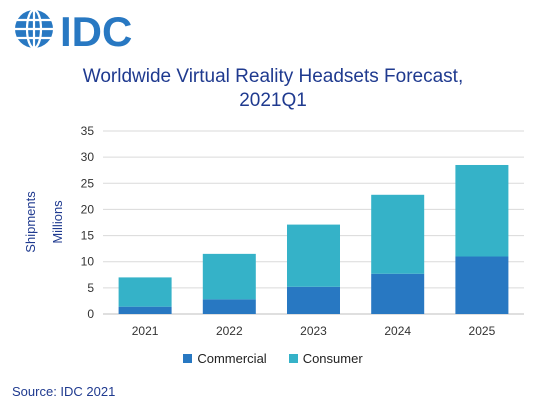 This screenshot has height=406, width=546. What do you see at coordinates (232, 358) in the screenshot?
I see `legend-label-commercial: Commercial` at bounding box center [232, 358].